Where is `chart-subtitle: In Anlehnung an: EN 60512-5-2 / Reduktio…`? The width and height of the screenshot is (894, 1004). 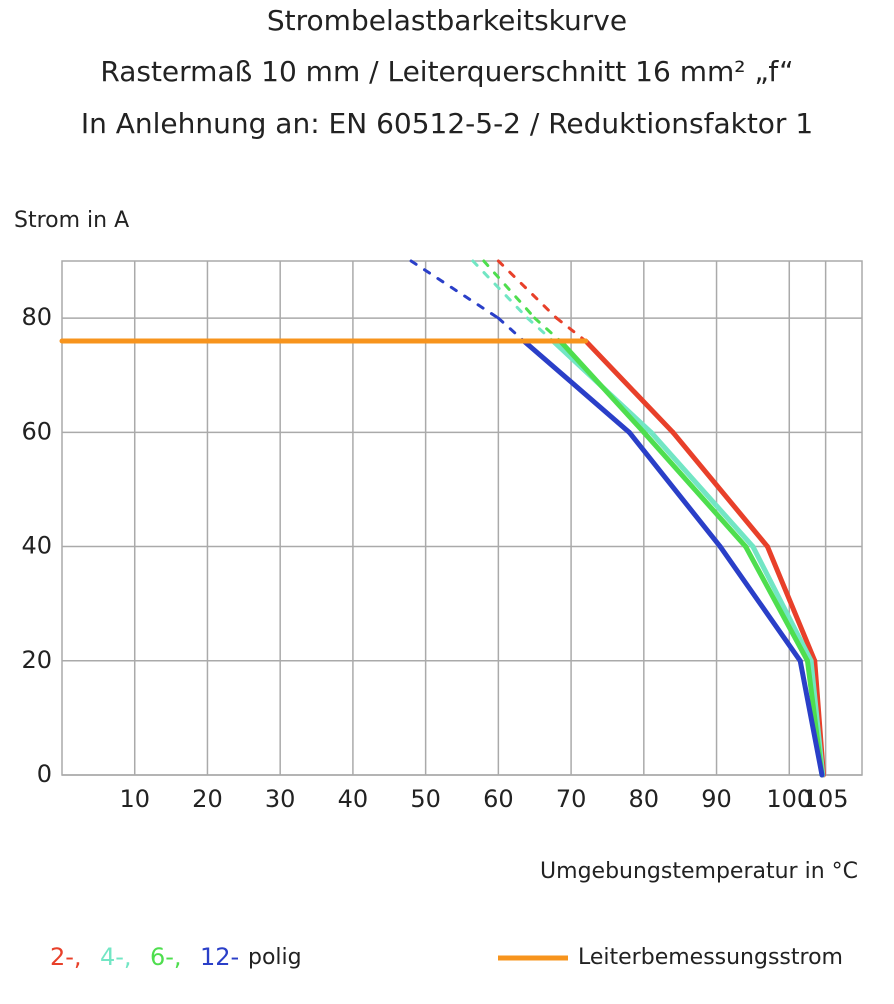 chart-subtitle: In Anlehnung an: EN 60512-5-2 / Reduktio… is located at coordinates (447, 123).